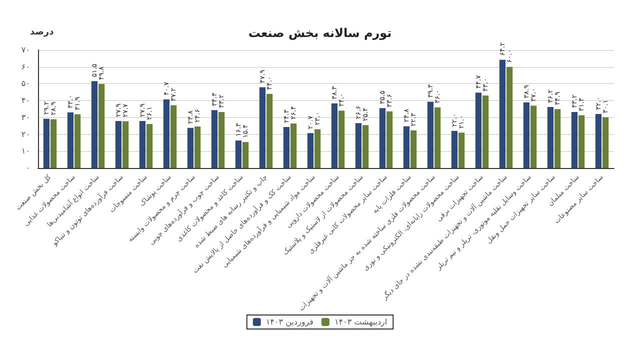 This screenshot has width=640, height=341. I want to click on y-tick-label: ۳۰, so click(25, 117).